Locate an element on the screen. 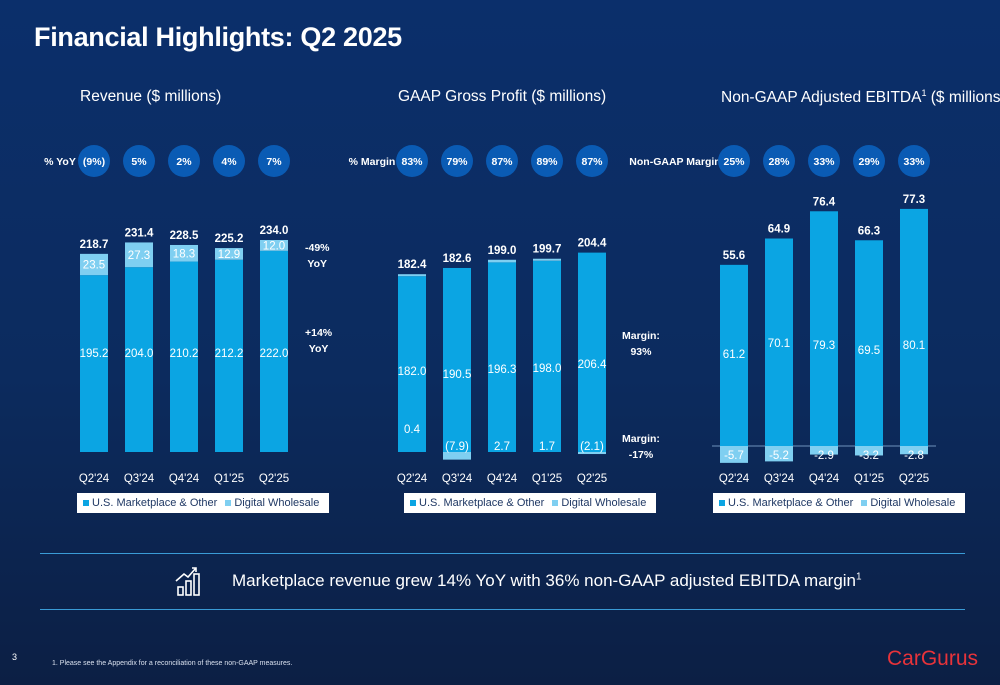  bar-marketplace-label: 61.2 is located at coordinates (734, 355).